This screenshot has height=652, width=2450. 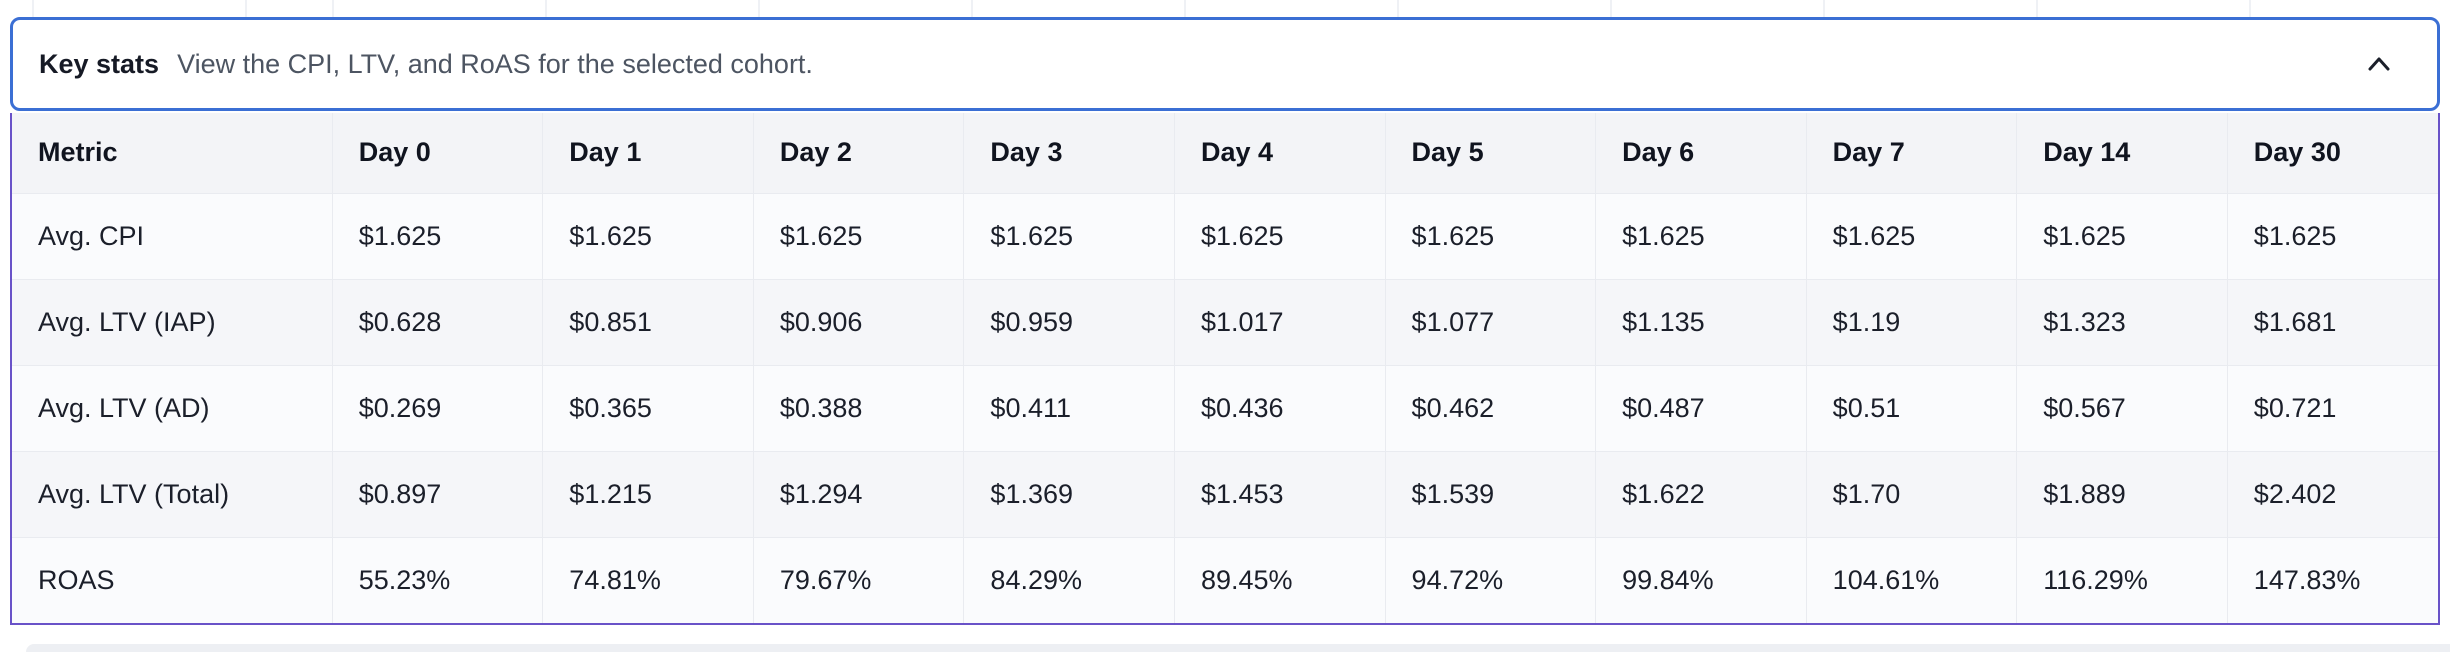 I want to click on column-header: Day 14, so click(x=2122, y=153).